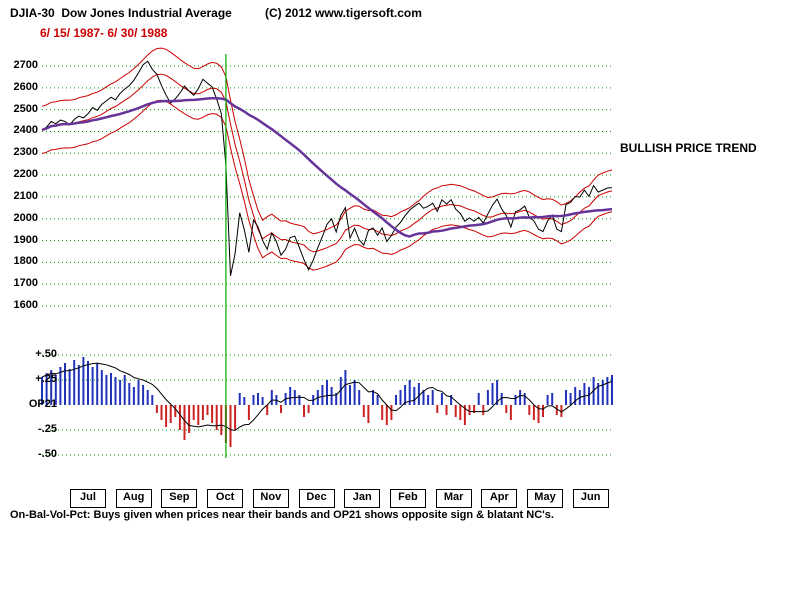 Image resolution: width=800 pixels, height=600 pixels. I want to click on price-tick-label: 2700, so click(25, 65).